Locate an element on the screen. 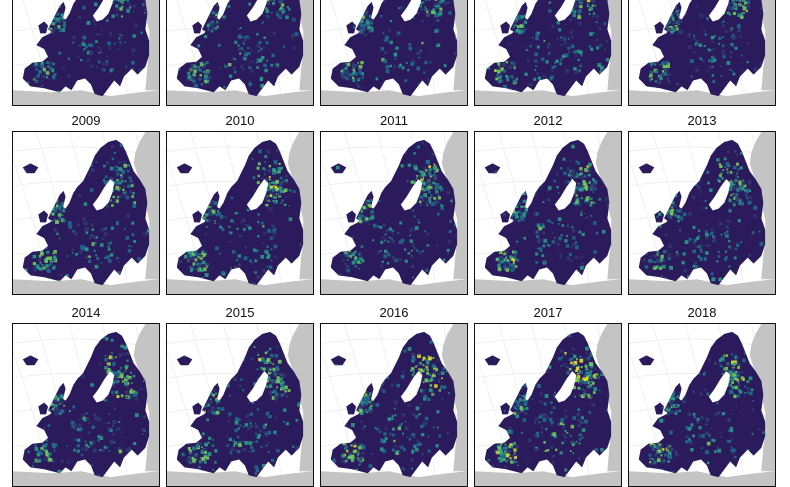 The width and height of the screenshot is (790, 487). year-label: 2014 is located at coordinates (86, 313).